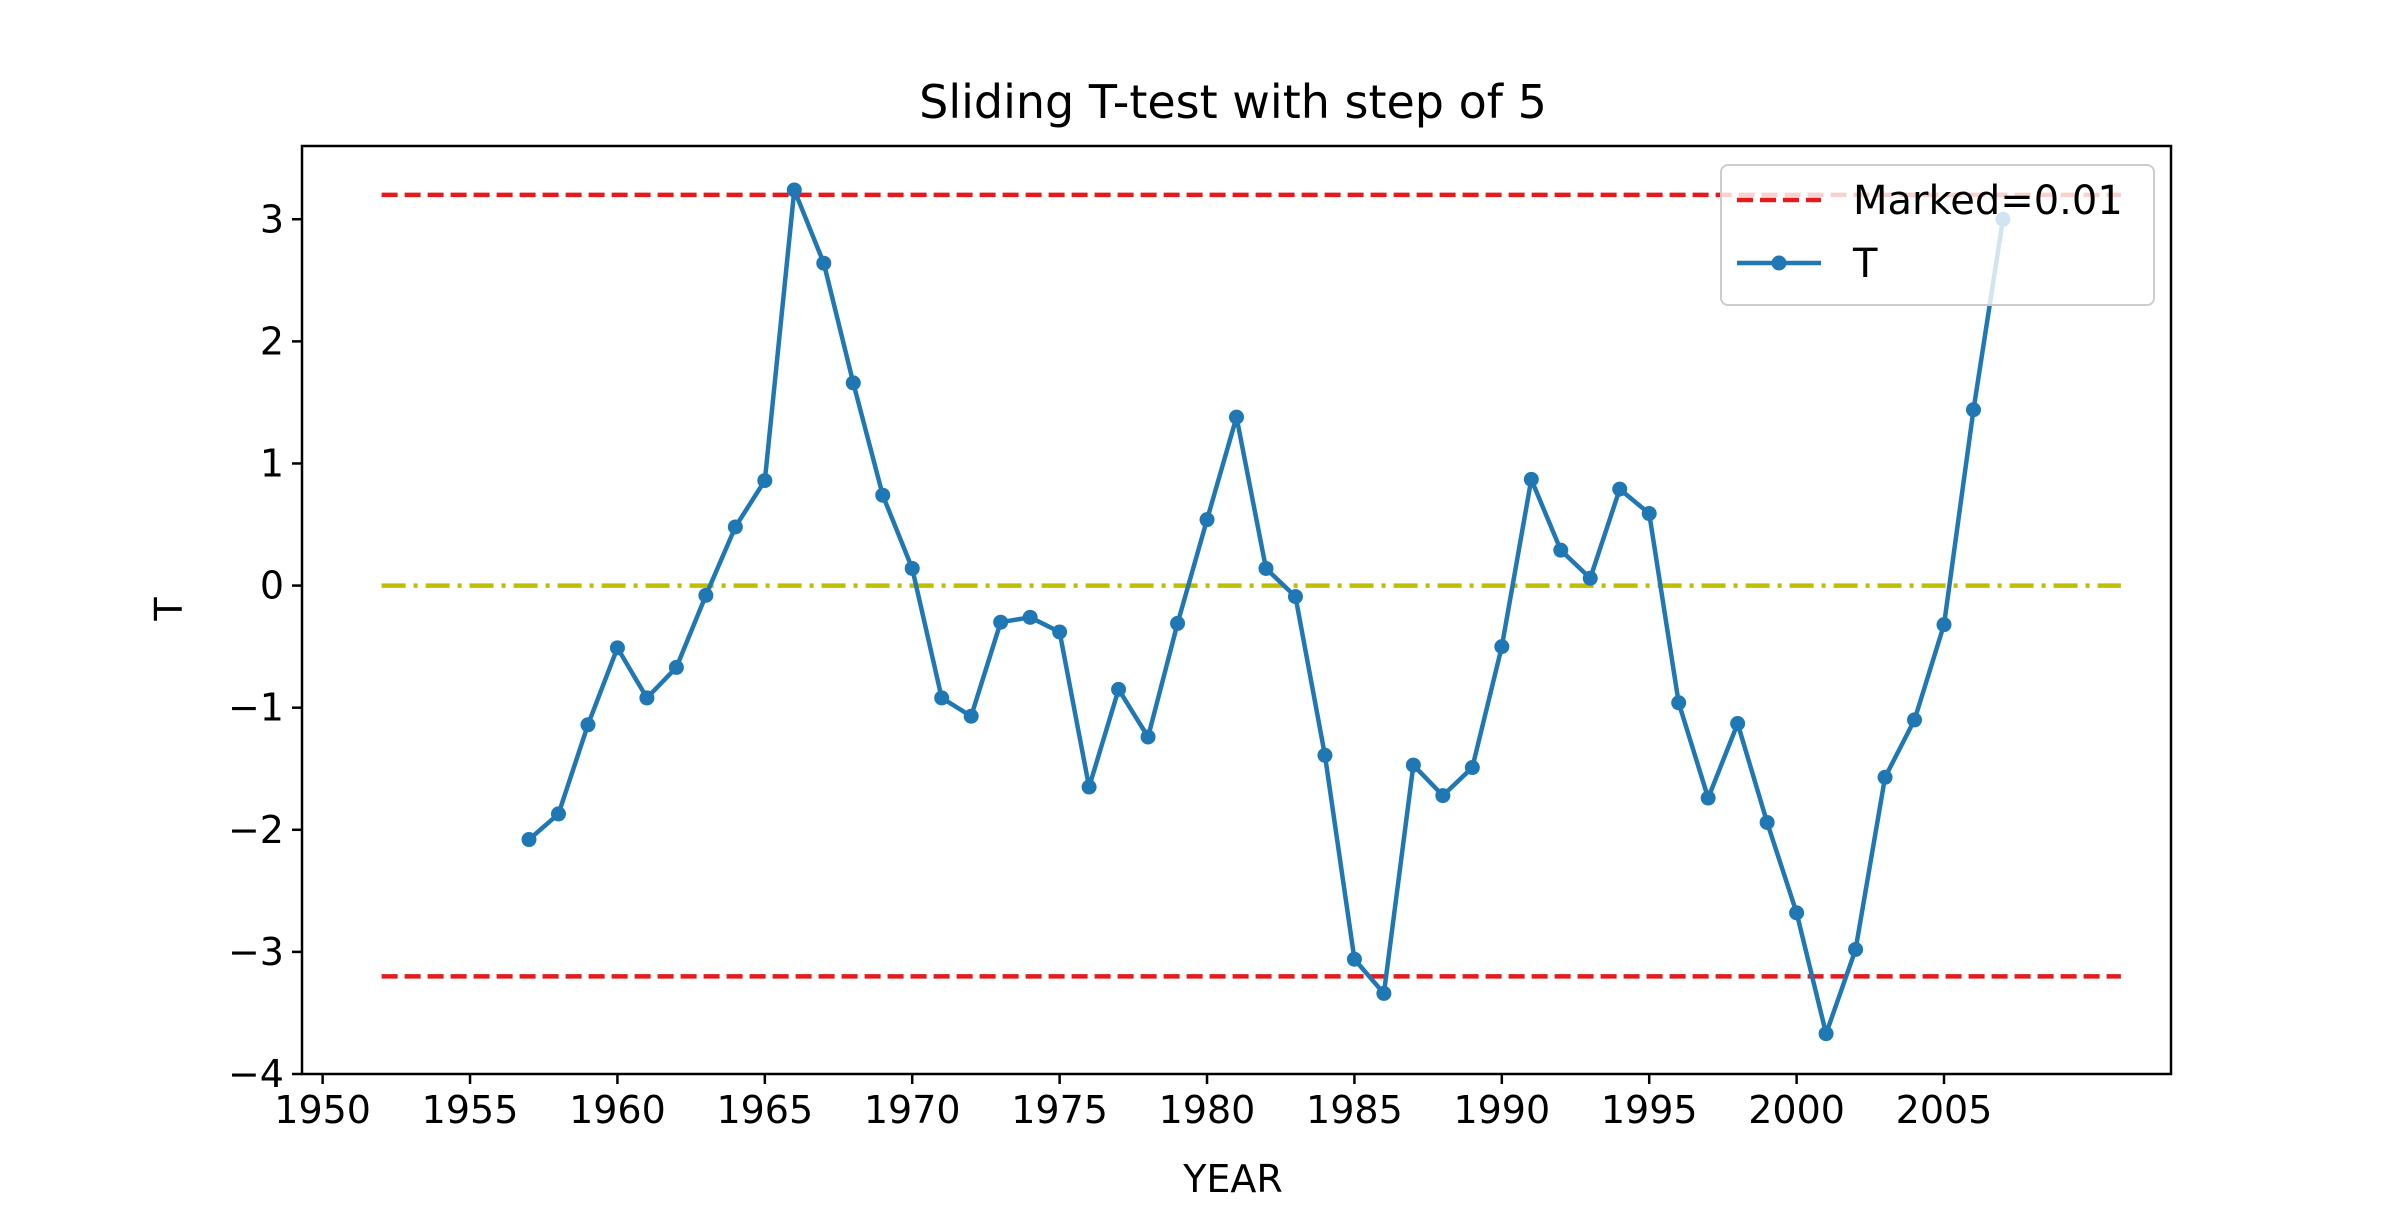  I want to click on legend-box, so click(1937, 235).